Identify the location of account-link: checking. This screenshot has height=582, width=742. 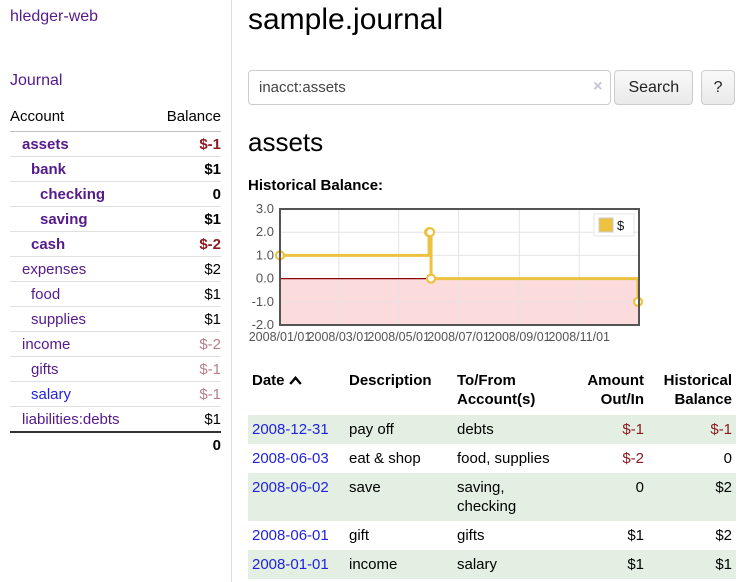
(73, 194).